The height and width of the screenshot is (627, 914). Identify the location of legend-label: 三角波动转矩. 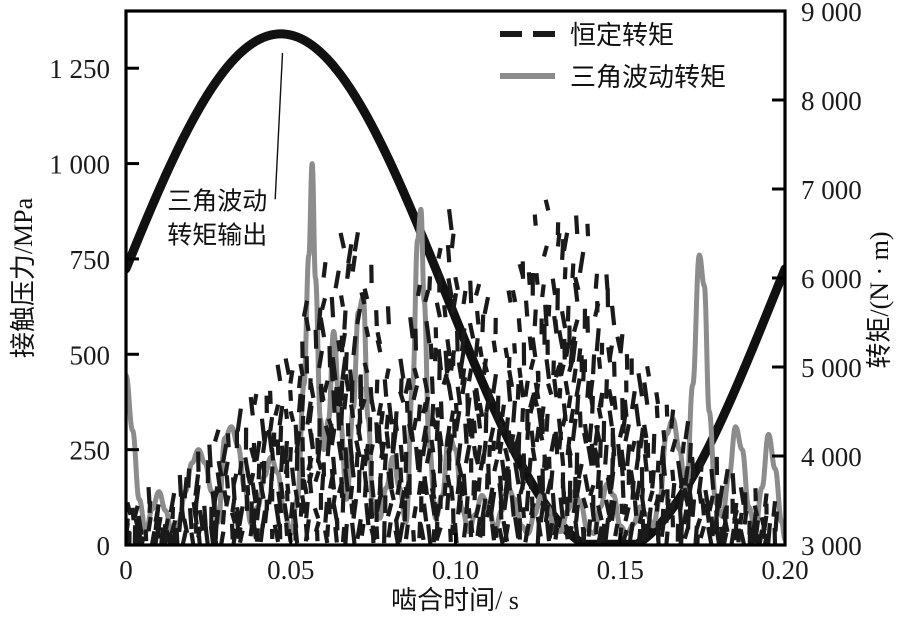
(648, 77).